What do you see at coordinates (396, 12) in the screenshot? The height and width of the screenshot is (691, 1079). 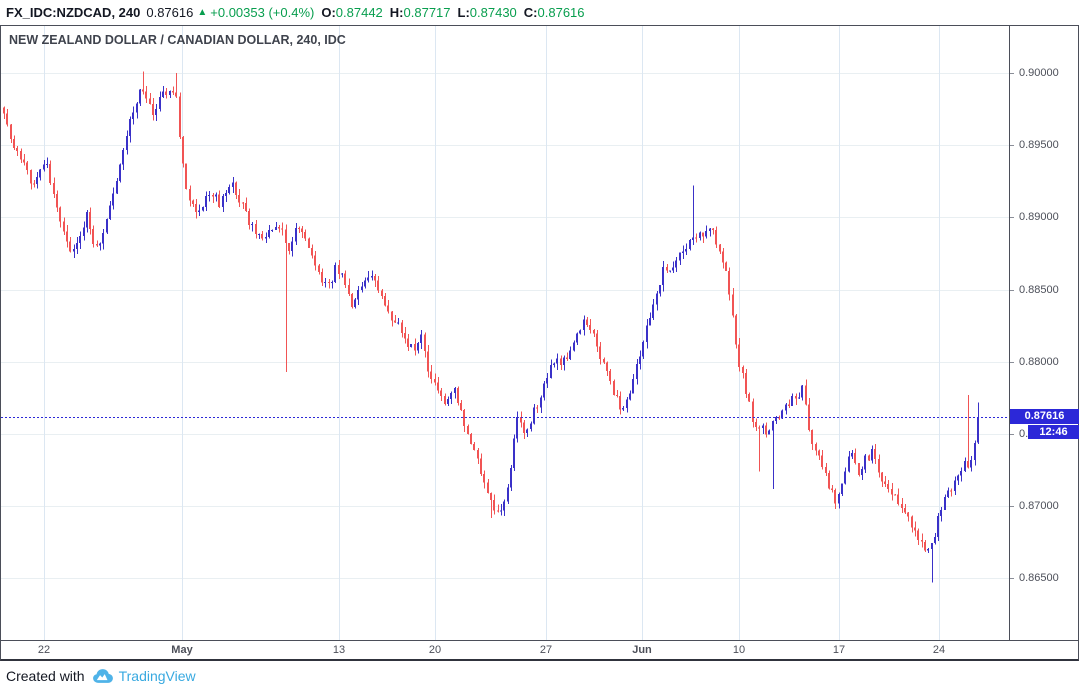 I see `high-label: H:` at bounding box center [396, 12].